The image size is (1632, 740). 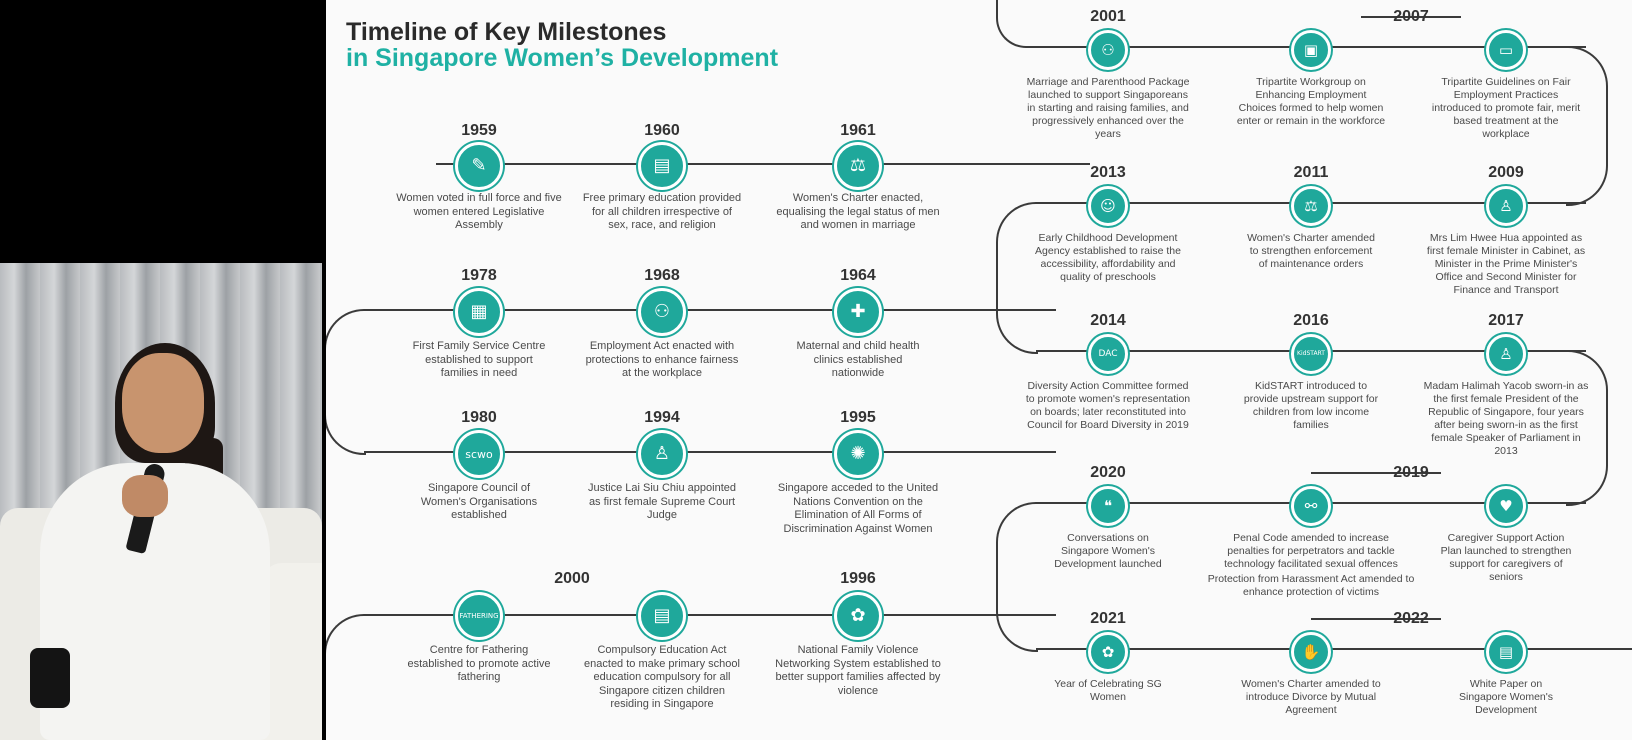 What do you see at coordinates (662, 454) in the screenshot?
I see `judge-icon: ♙` at bounding box center [662, 454].